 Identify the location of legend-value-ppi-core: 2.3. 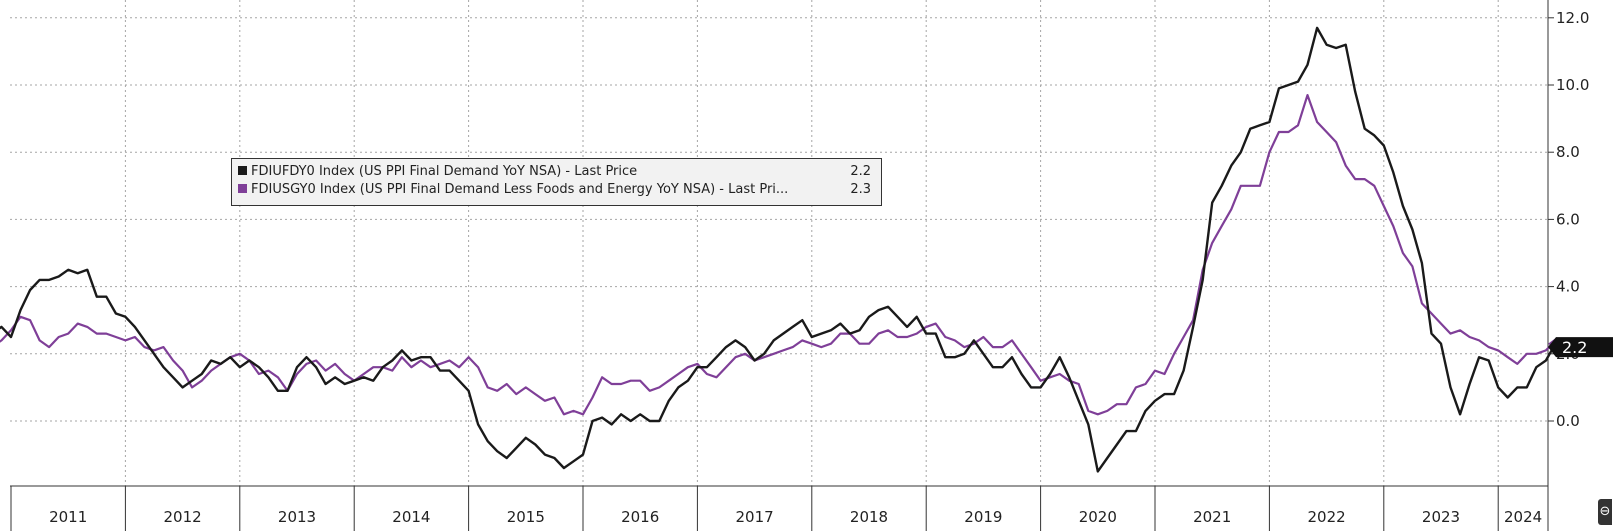
(860, 189).